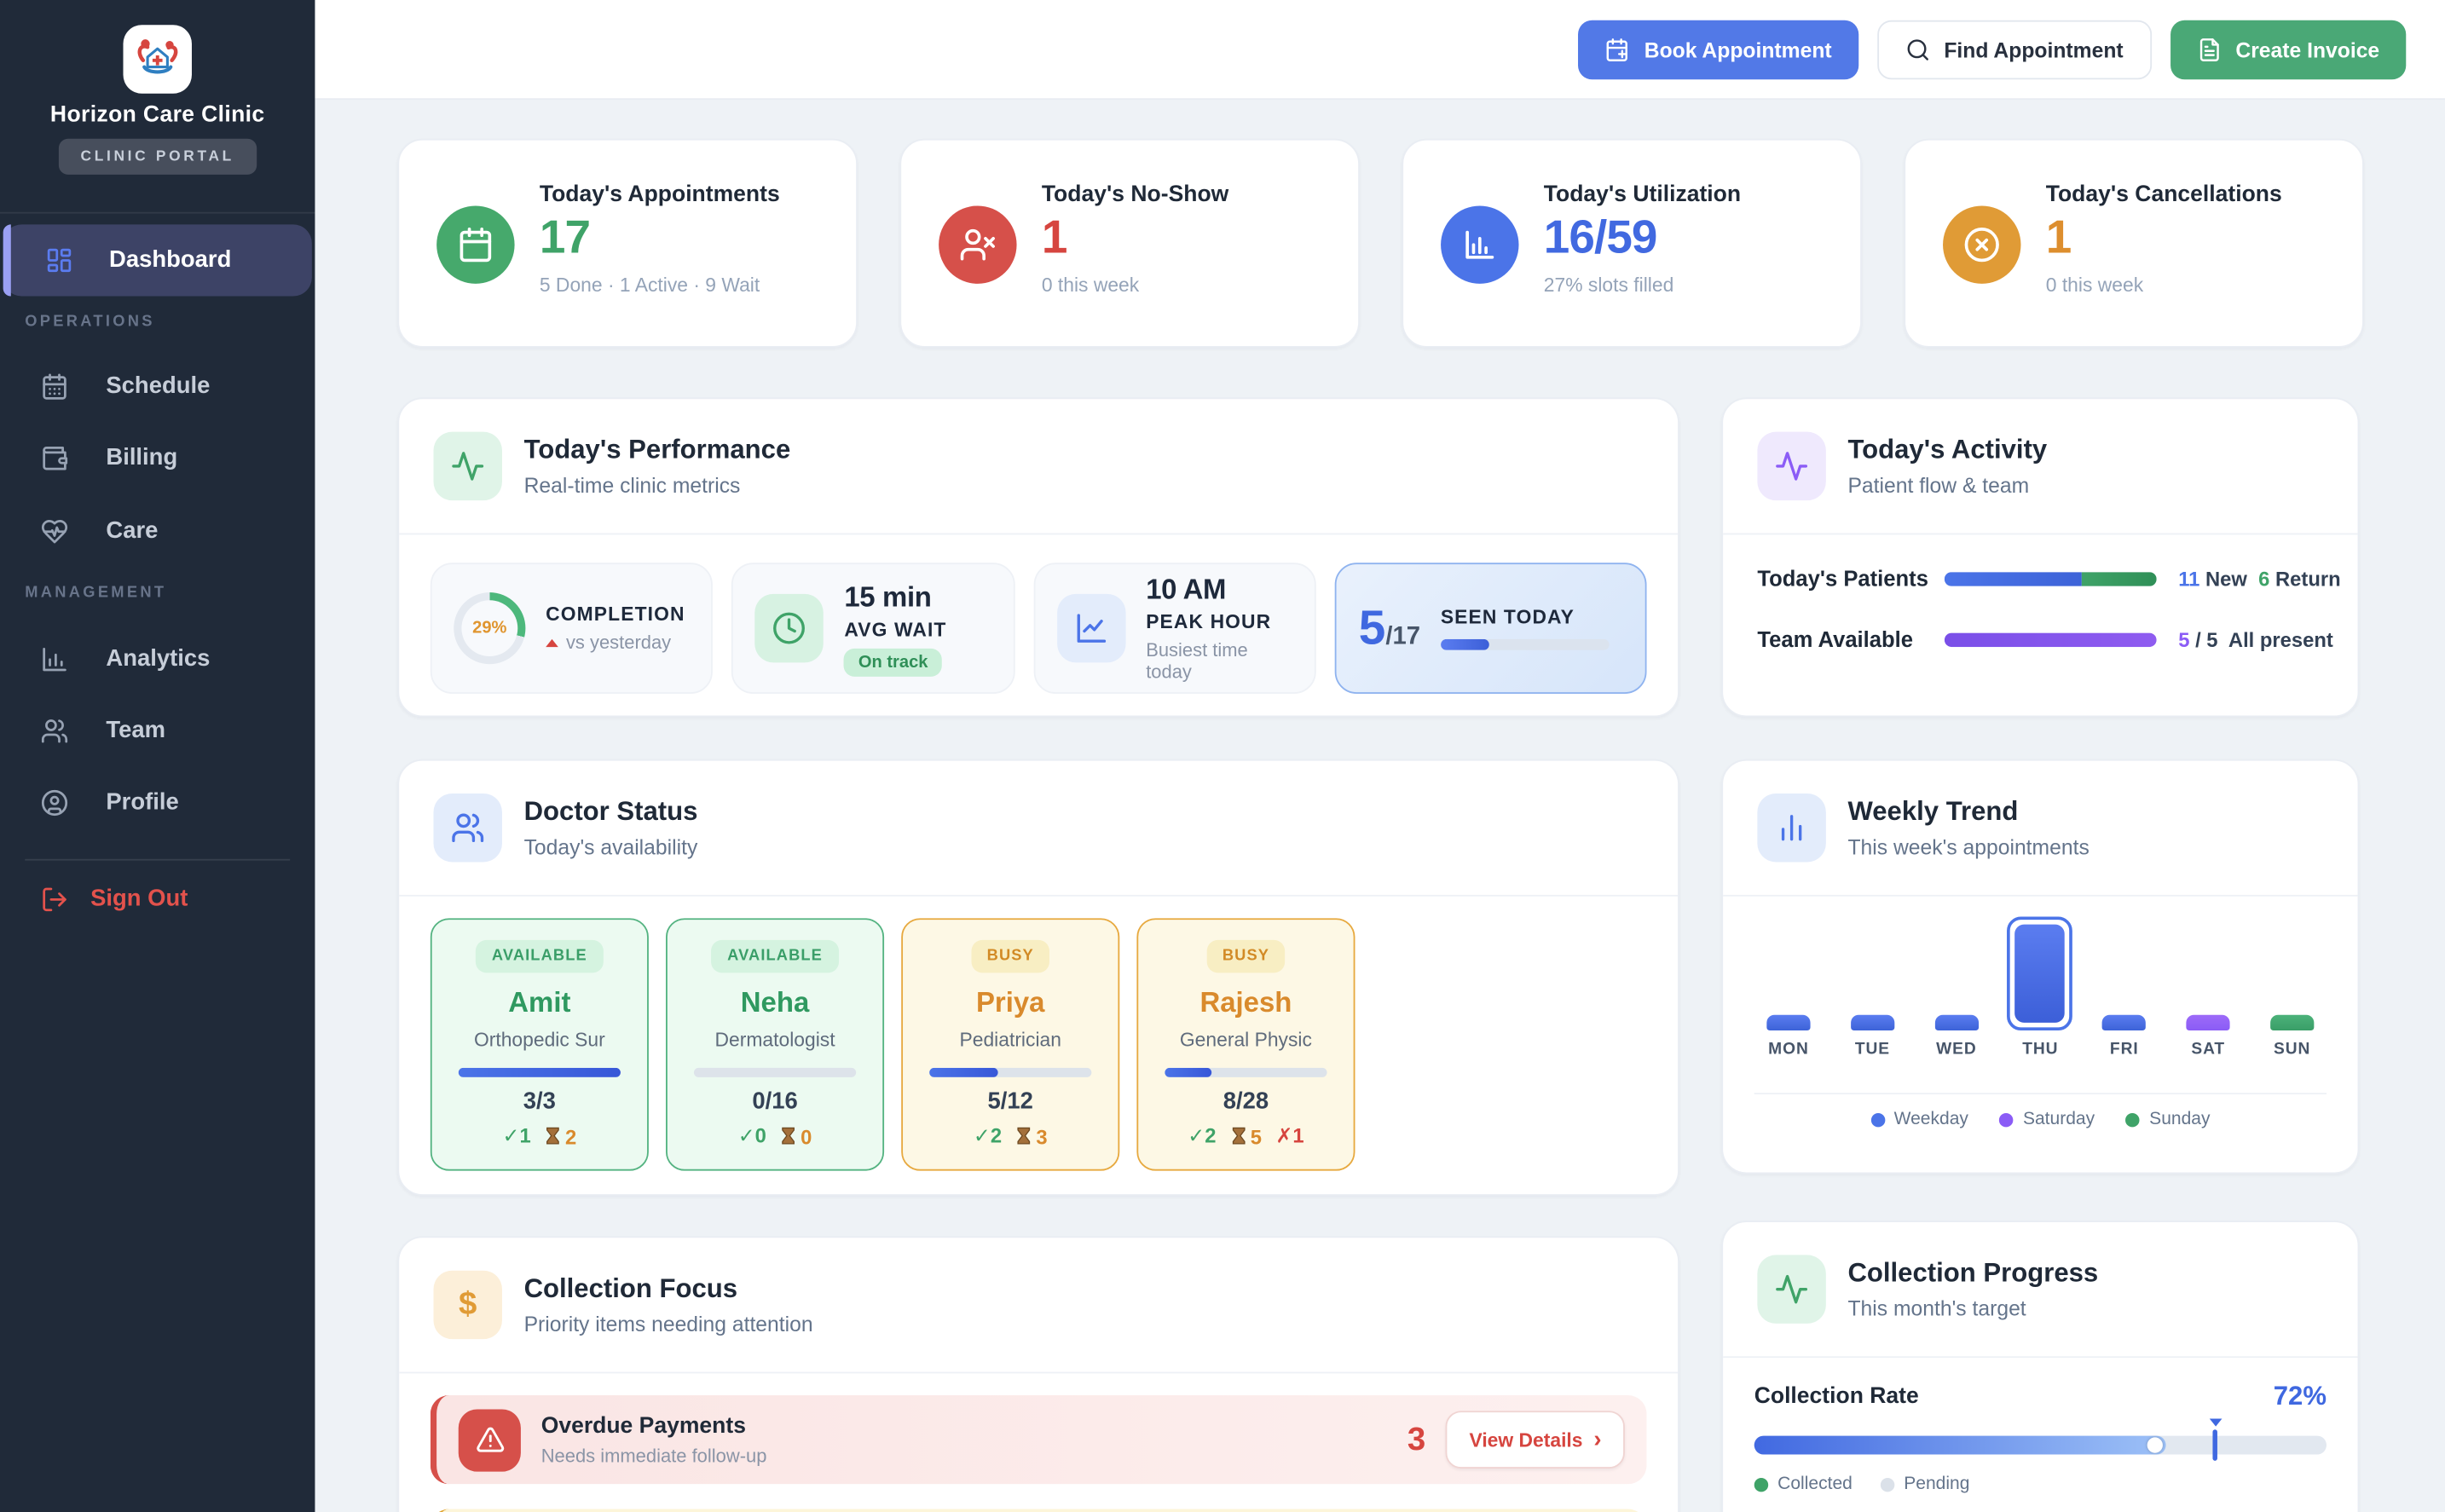 The height and width of the screenshot is (1512, 2445). I want to click on find-appointment-button: Find Appointment, so click(2014, 50).